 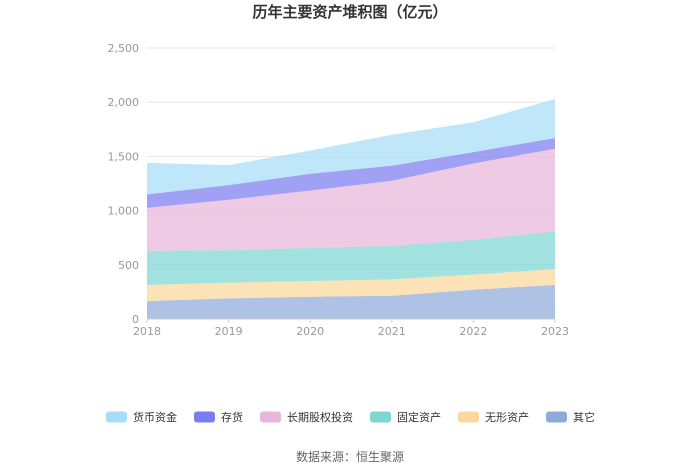 What do you see at coordinates (155, 417) in the screenshot?
I see `legend-label: 货币资金` at bounding box center [155, 417].